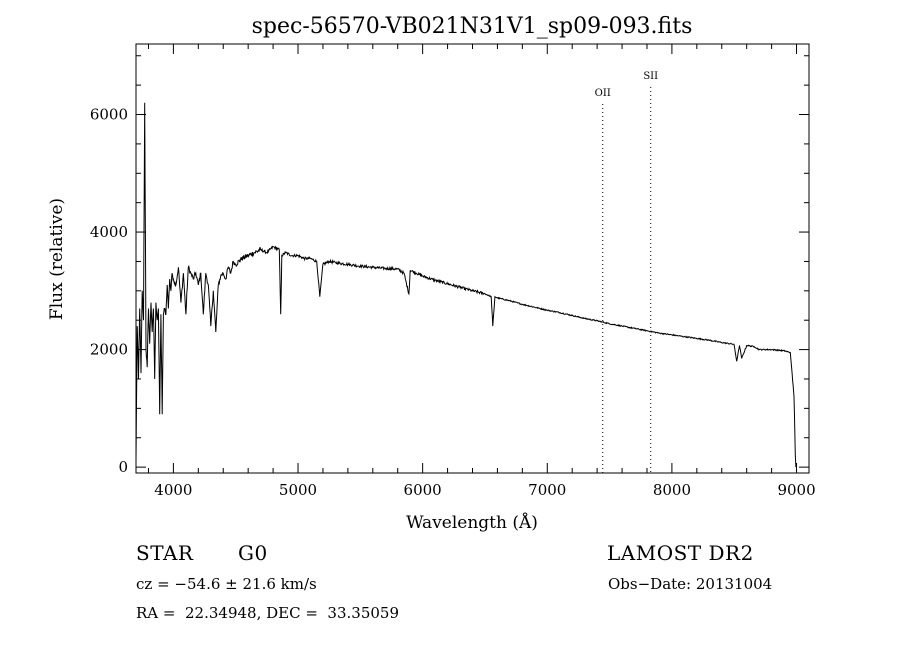  What do you see at coordinates (109, 115) in the screenshot?
I see `y-tick-label: 6000` at bounding box center [109, 115].